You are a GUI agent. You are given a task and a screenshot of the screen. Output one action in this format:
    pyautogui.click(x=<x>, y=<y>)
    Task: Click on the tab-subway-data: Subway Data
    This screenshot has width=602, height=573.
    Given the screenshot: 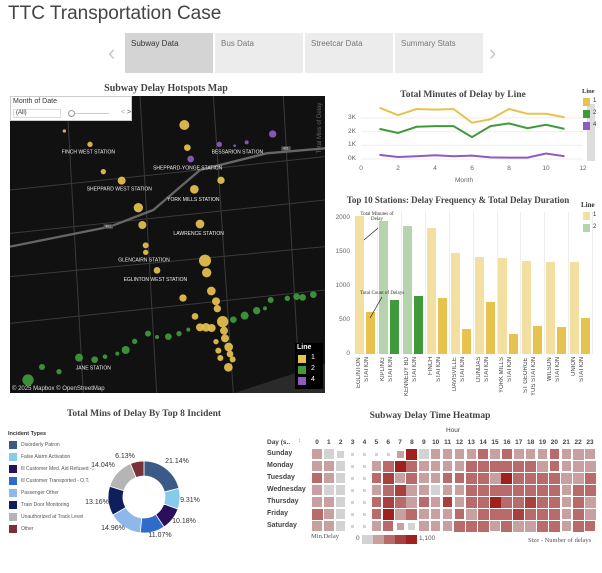 What is the action you would take?
    pyautogui.click(x=169, y=53)
    